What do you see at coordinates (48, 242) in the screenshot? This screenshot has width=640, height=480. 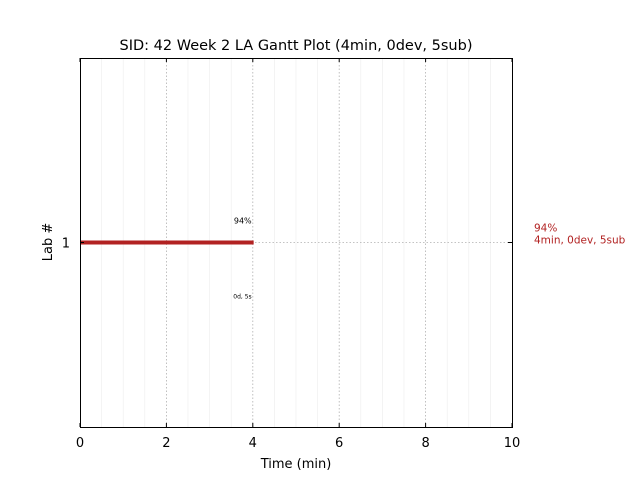 I see `y-axis-label: Lab #` at bounding box center [48, 242].